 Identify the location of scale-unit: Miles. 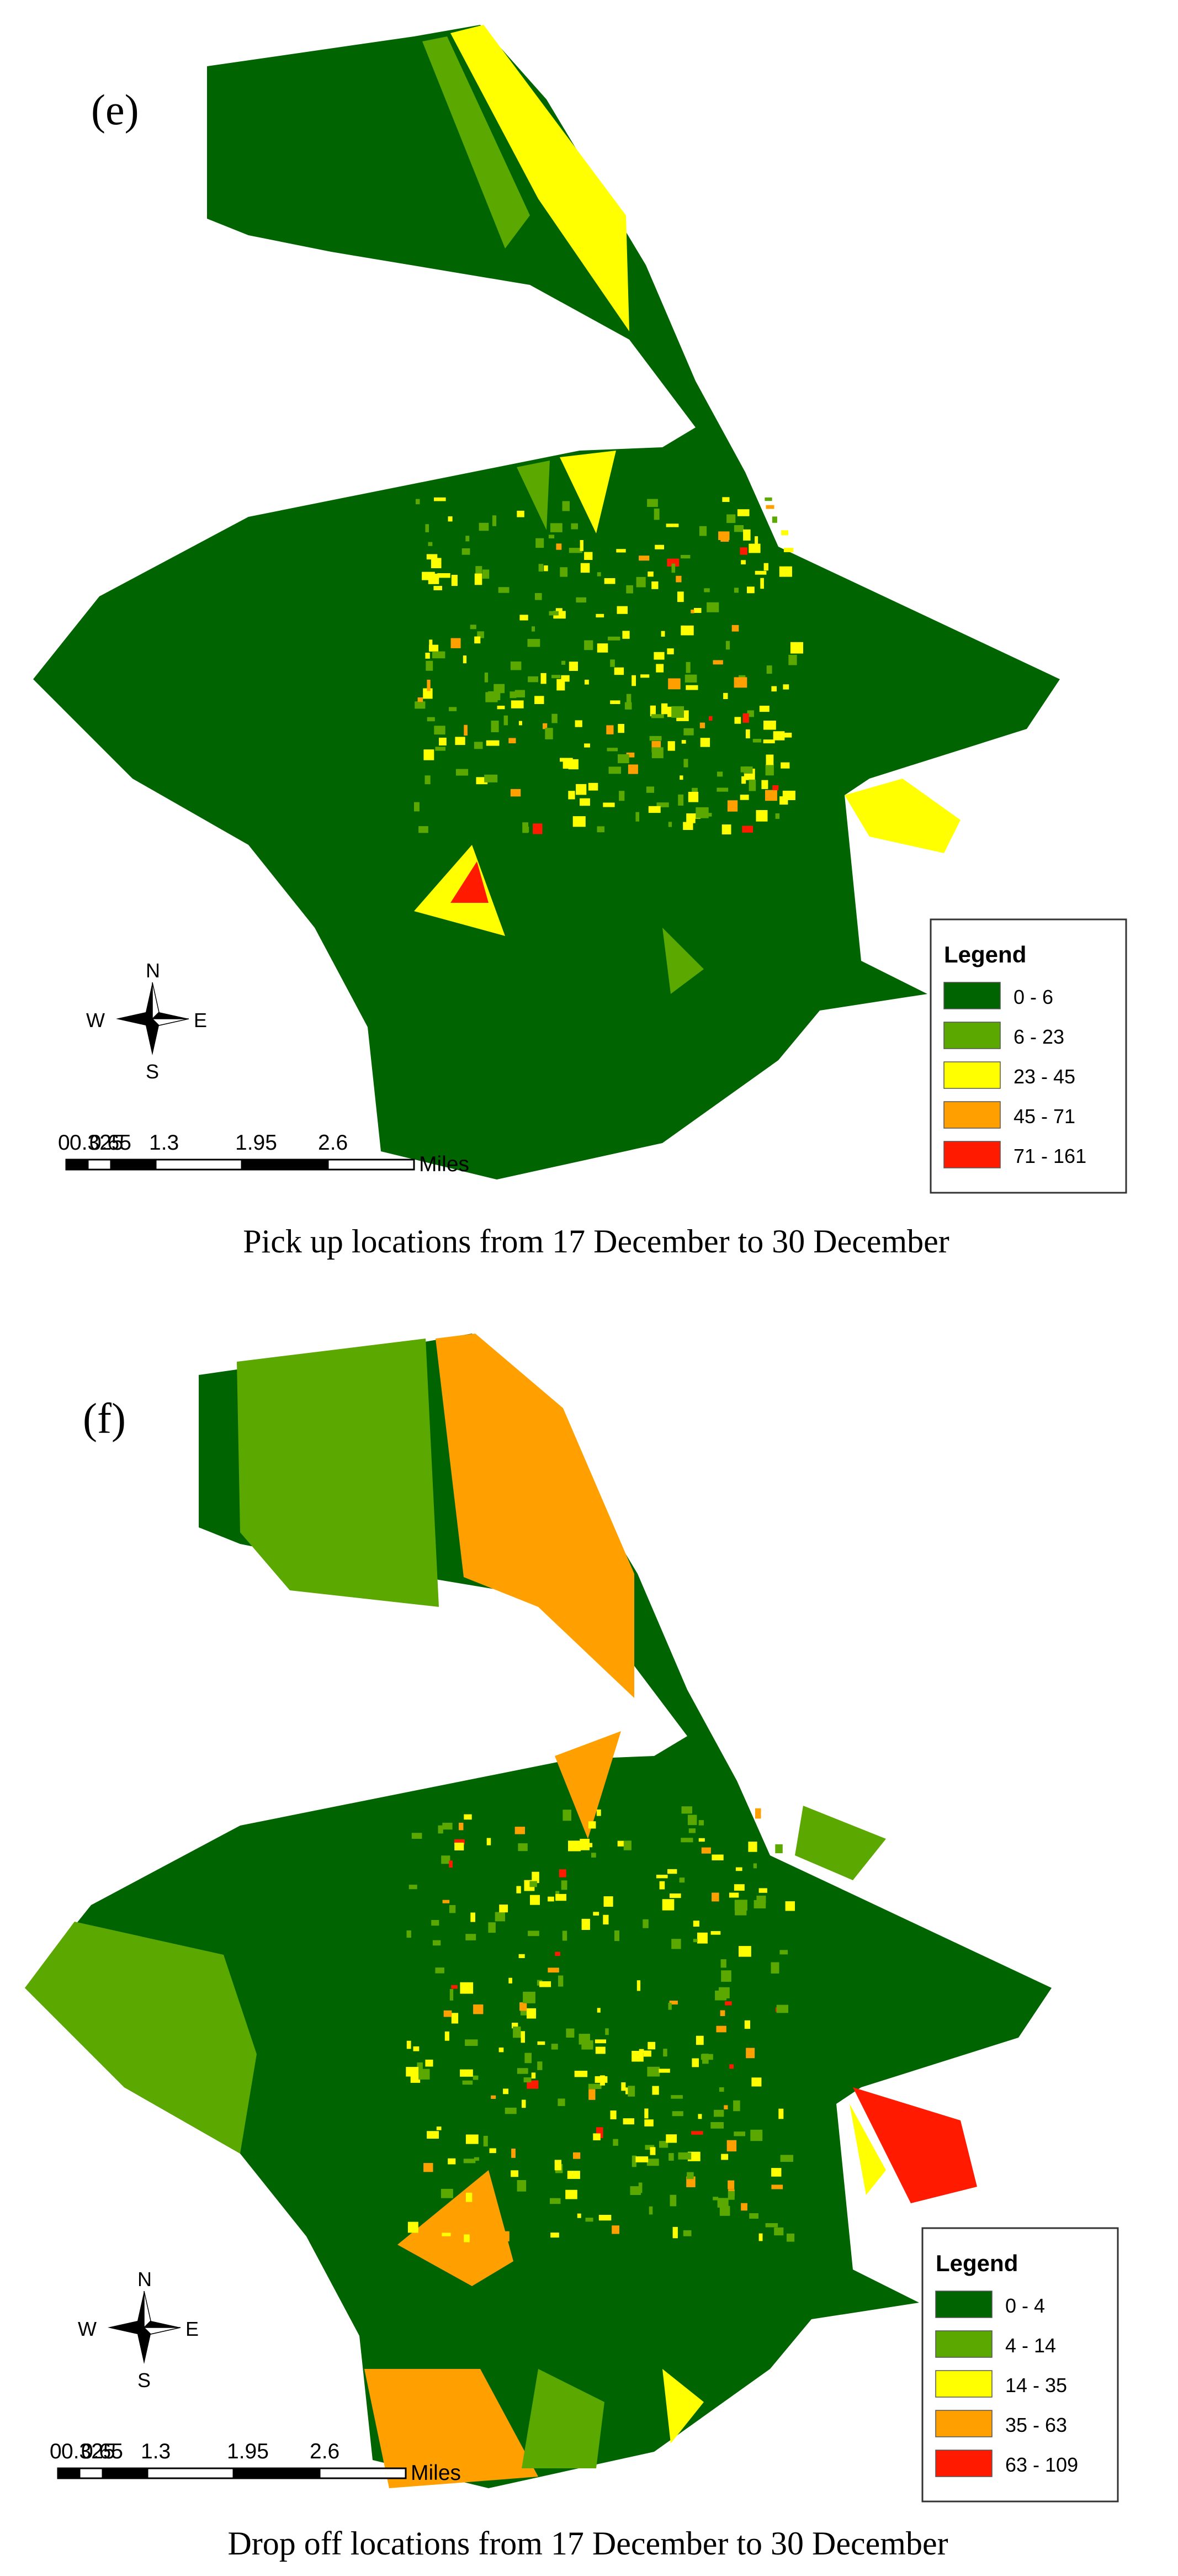
(436, 2473).